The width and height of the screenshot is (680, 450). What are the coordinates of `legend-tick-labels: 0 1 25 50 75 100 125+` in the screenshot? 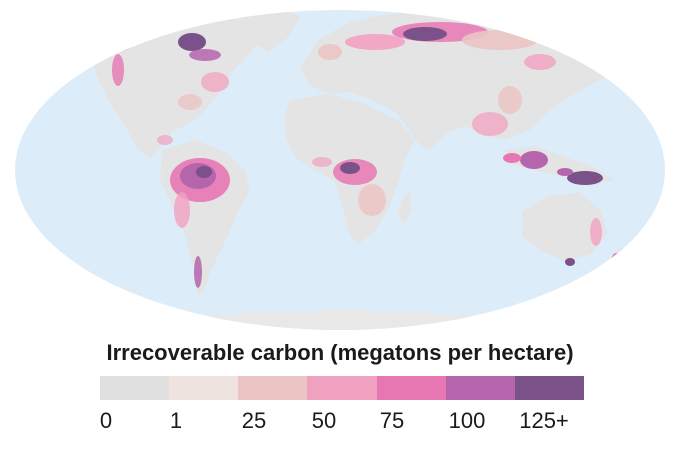 It's located at (340, 423).